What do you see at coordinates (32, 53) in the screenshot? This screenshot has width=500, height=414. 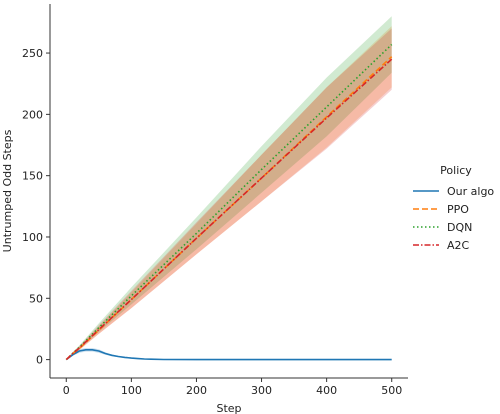 I see `y-tick-label: 250` at bounding box center [32, 53].